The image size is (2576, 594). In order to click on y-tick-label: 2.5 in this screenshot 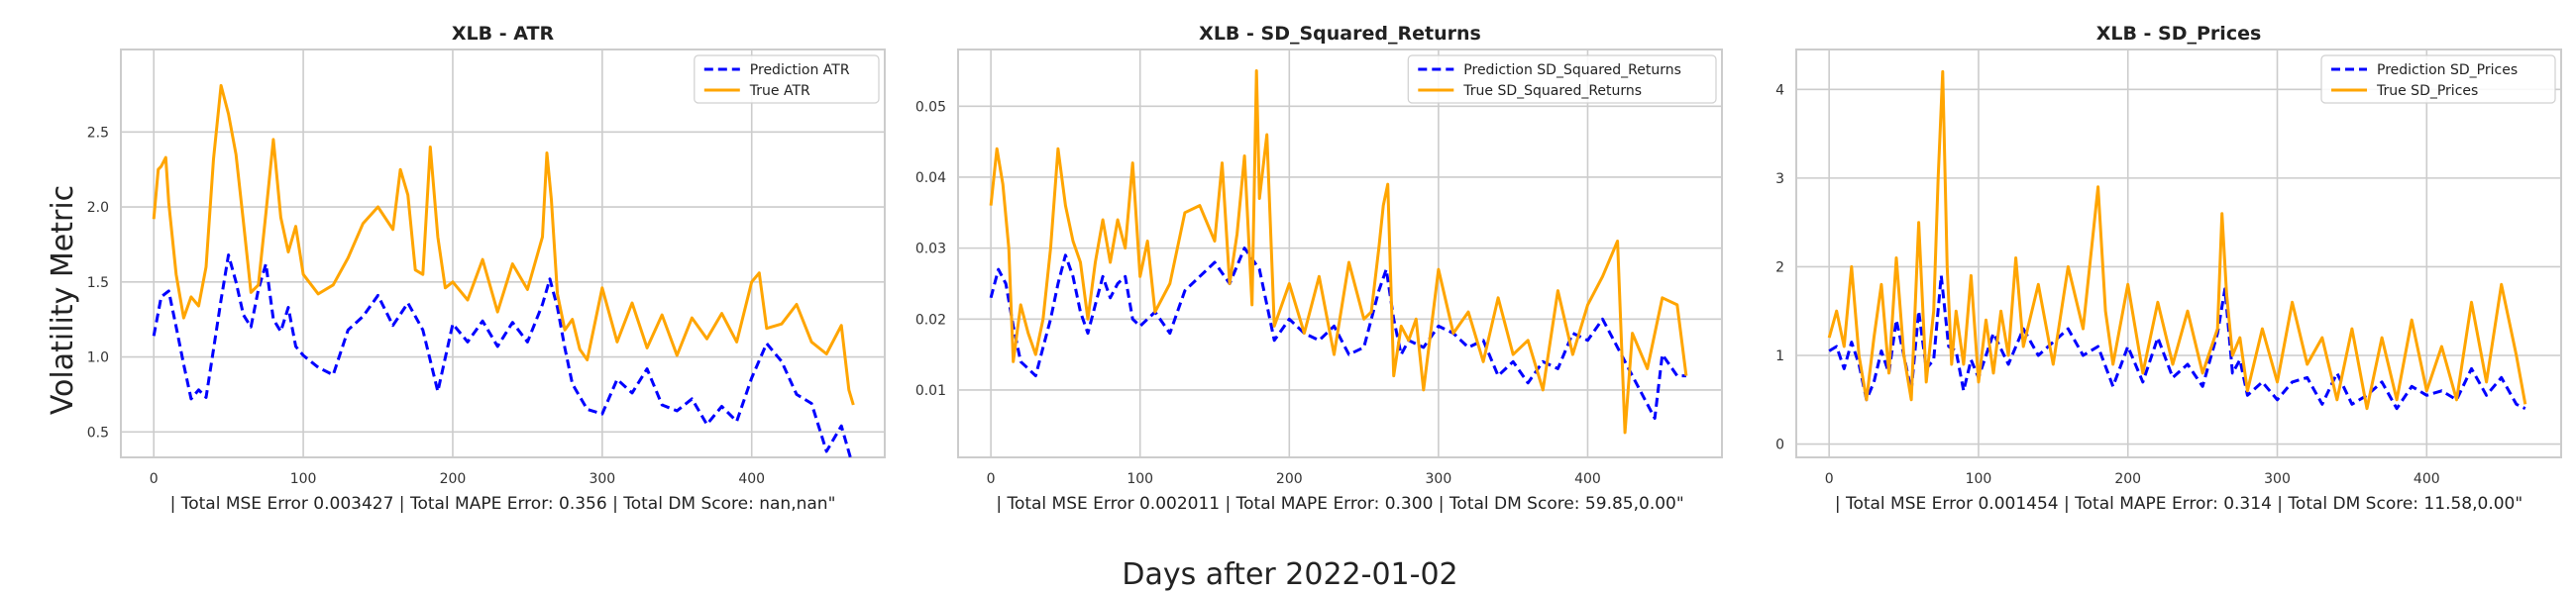, I will do `click(98, 133)`.